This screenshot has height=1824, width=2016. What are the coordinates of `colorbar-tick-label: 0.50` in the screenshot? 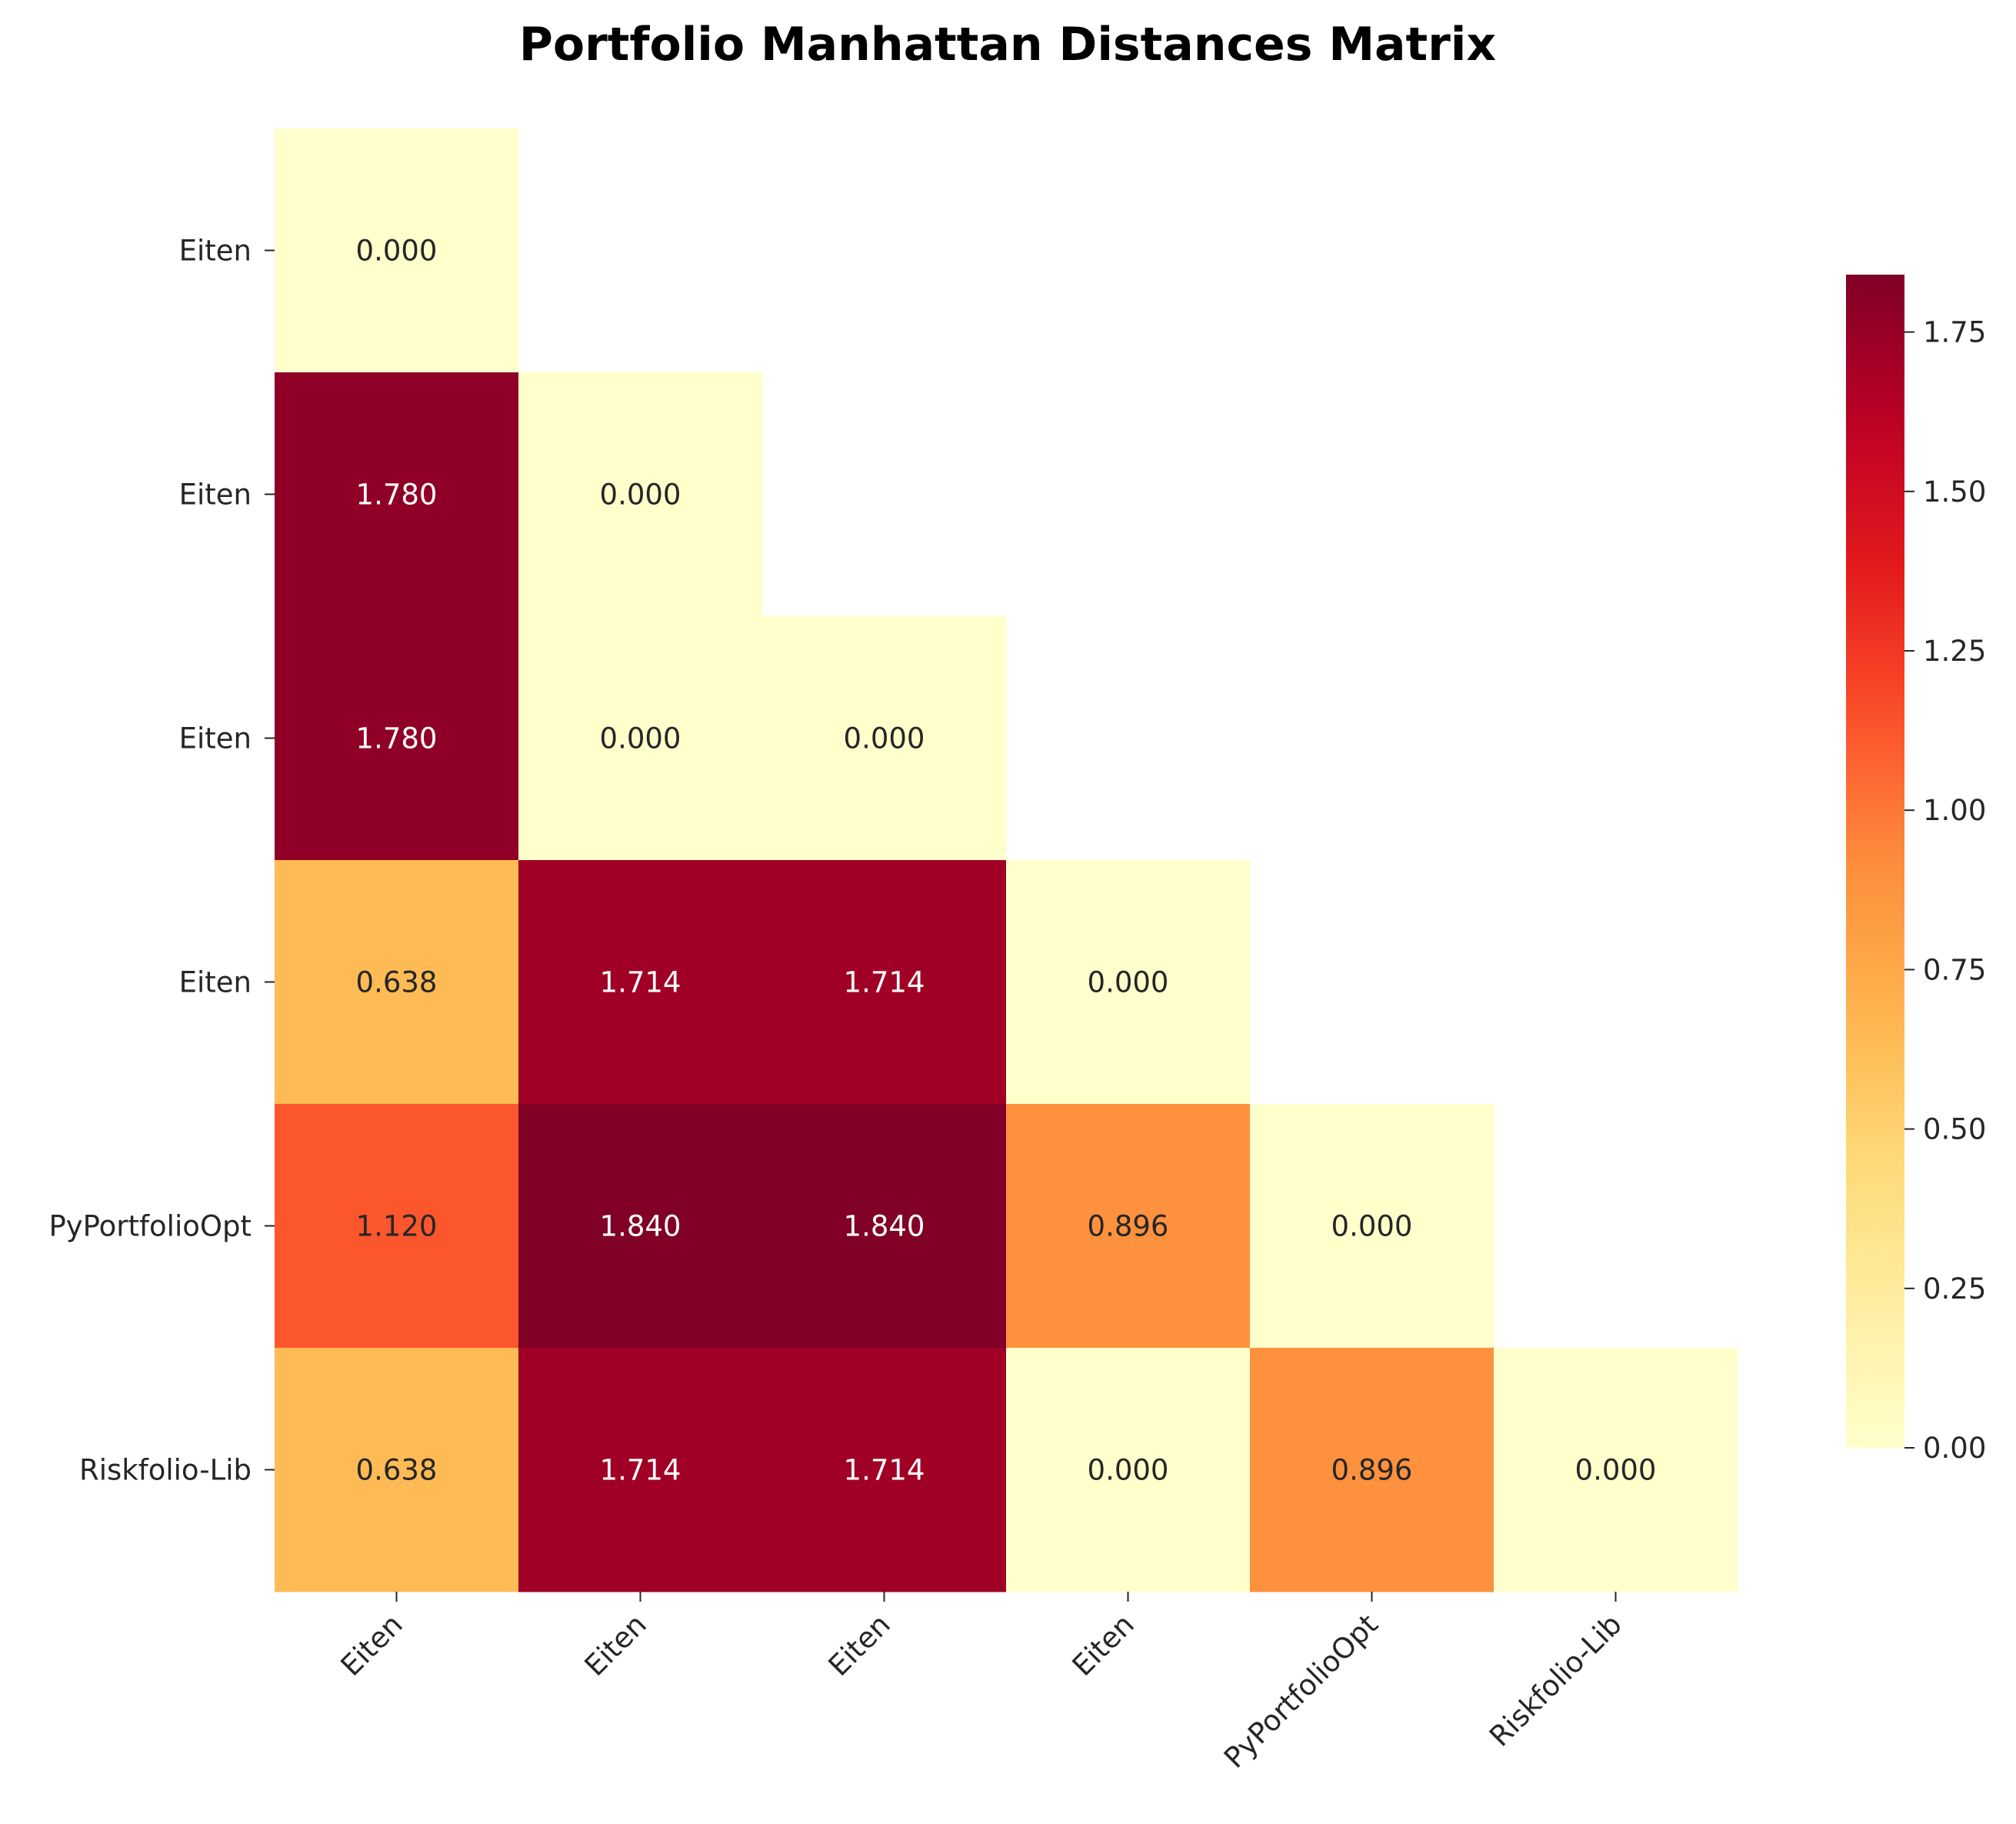 It's located at (1955, 1129).